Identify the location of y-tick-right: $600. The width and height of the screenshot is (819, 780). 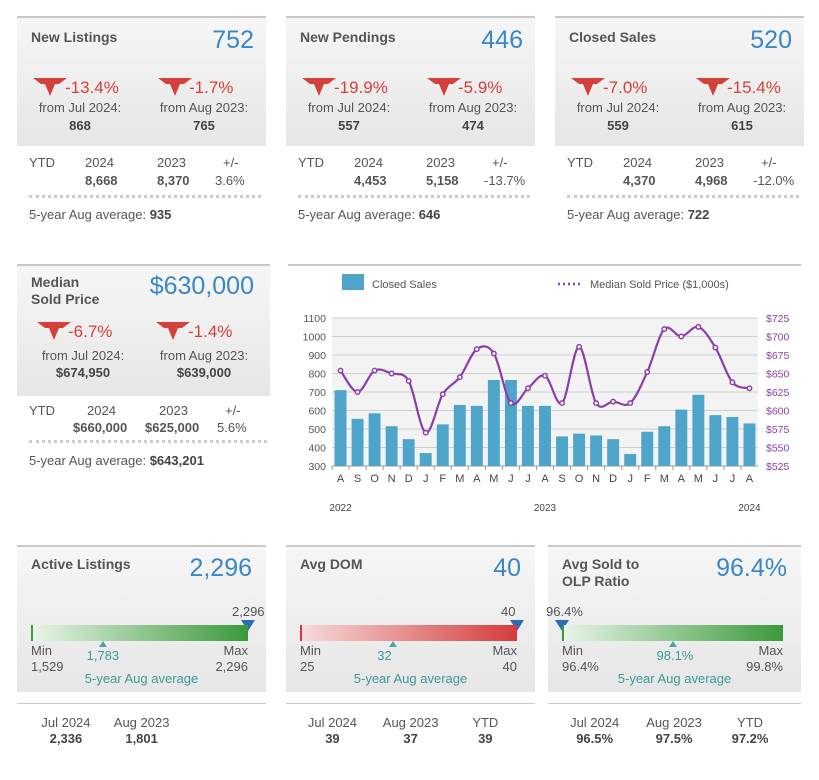
(778, 412).